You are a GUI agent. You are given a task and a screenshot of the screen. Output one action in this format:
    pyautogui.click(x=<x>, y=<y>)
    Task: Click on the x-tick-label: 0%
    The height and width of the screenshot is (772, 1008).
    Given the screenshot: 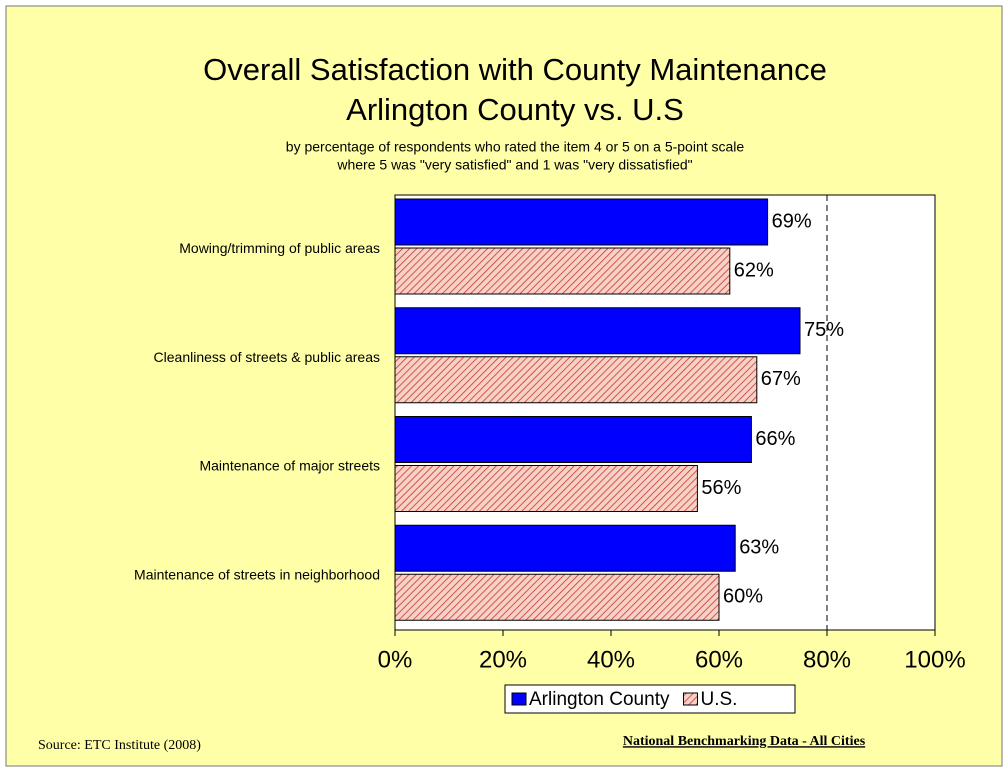 What is the action you would take?
    pyautogui.click(x=395, y=659)
    